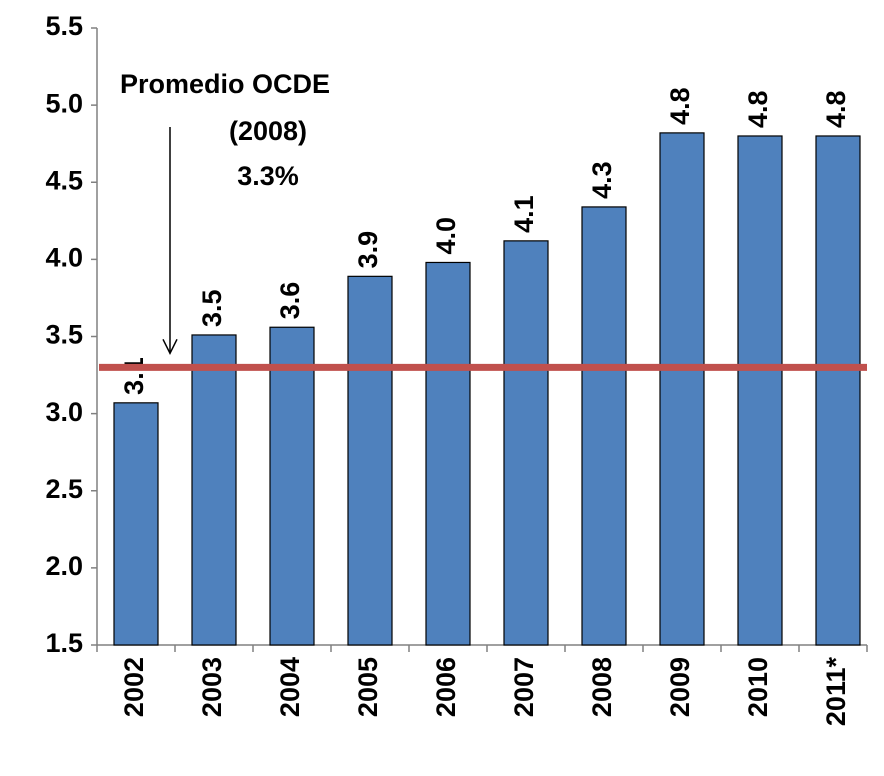 The height and width of the screenshot is (776, 884). I want to click on y-tick-label: 4.0, so click(64, 258).